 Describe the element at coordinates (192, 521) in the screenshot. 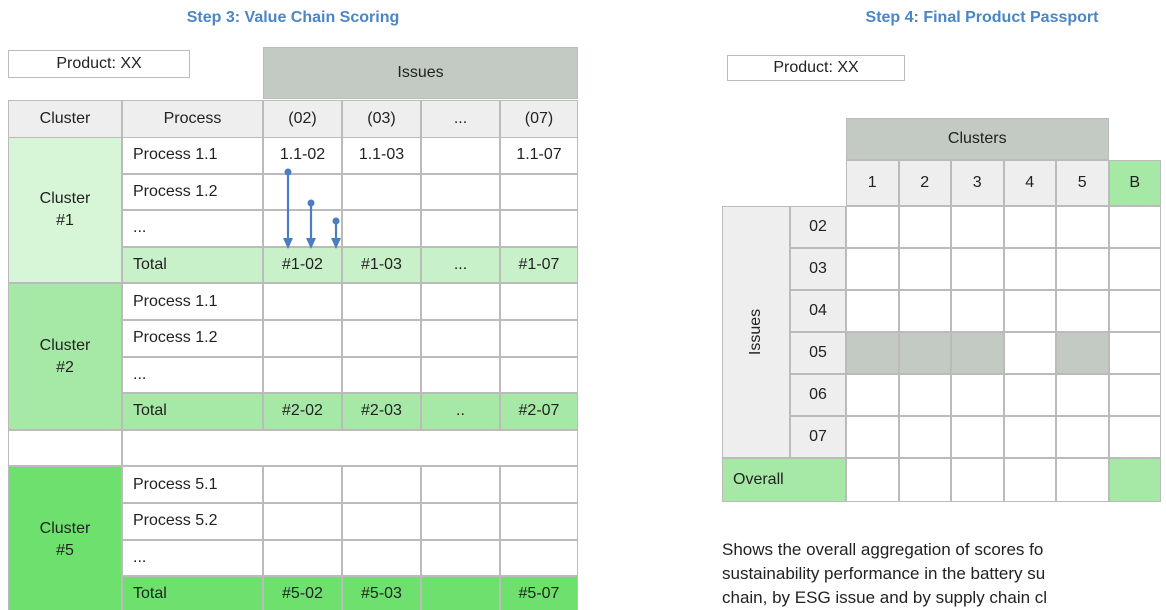

I see `table-cell: Process 5.2` at that location.